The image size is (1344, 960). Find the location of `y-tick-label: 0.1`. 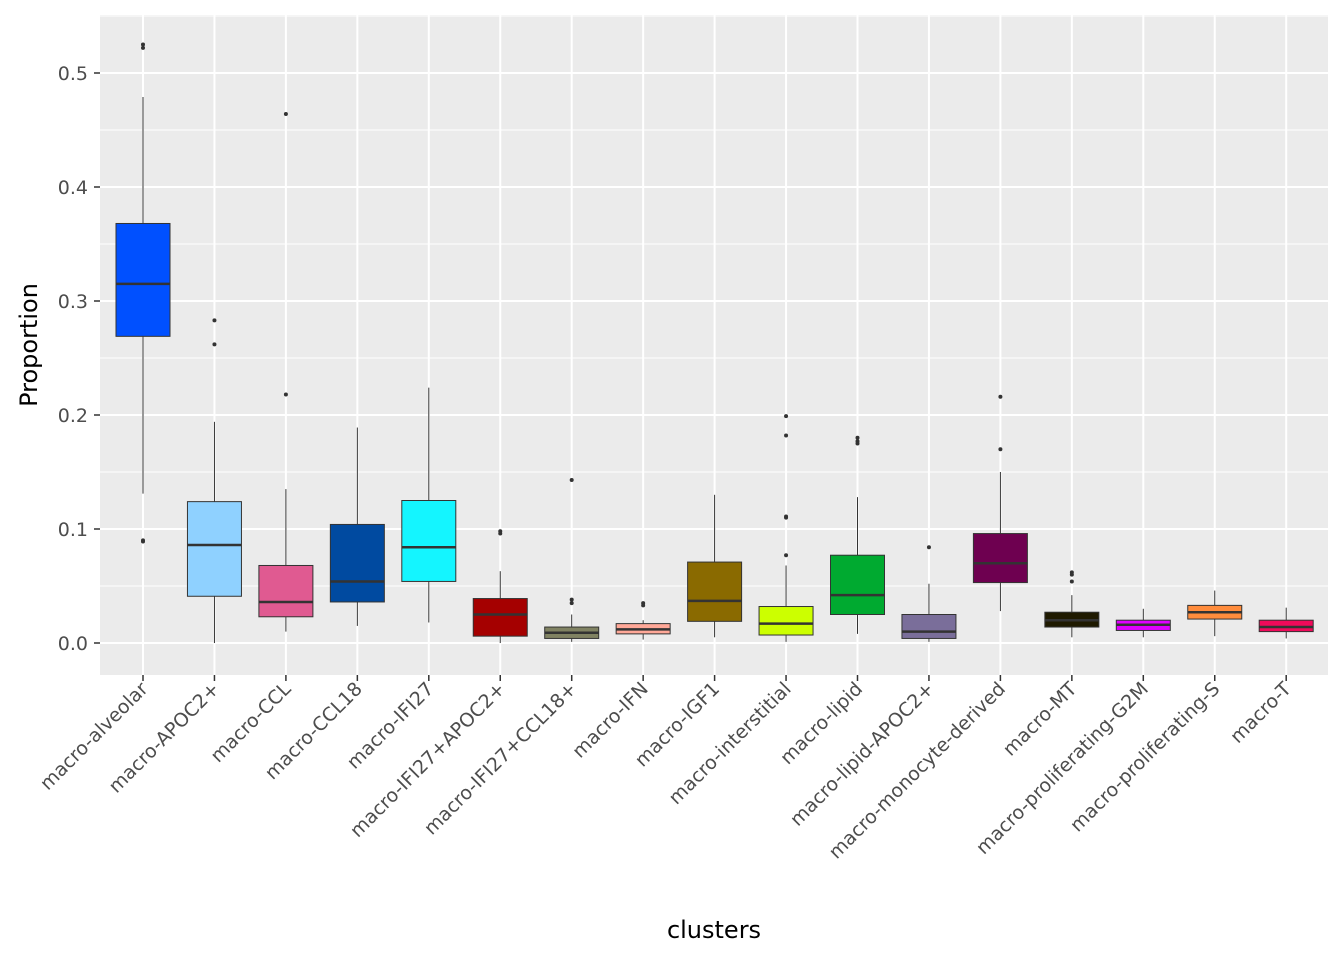

y-tick-label: 0.1 is located at coordinates (73, 530).